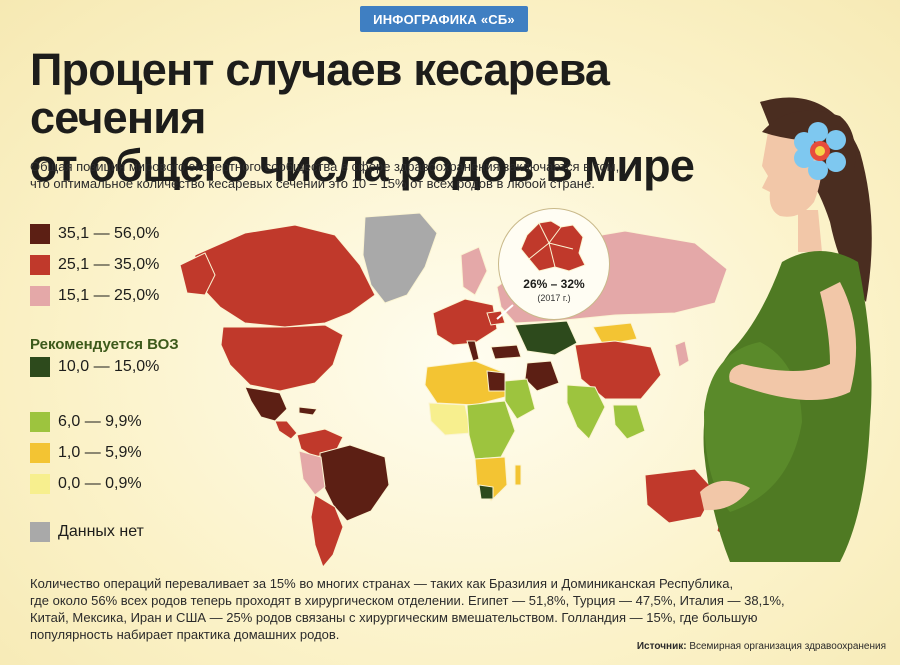 This screenshot has height=665, width=900. Describe the element at coordinates (586, 412) in the screenshot. I see `map-india` at that location.